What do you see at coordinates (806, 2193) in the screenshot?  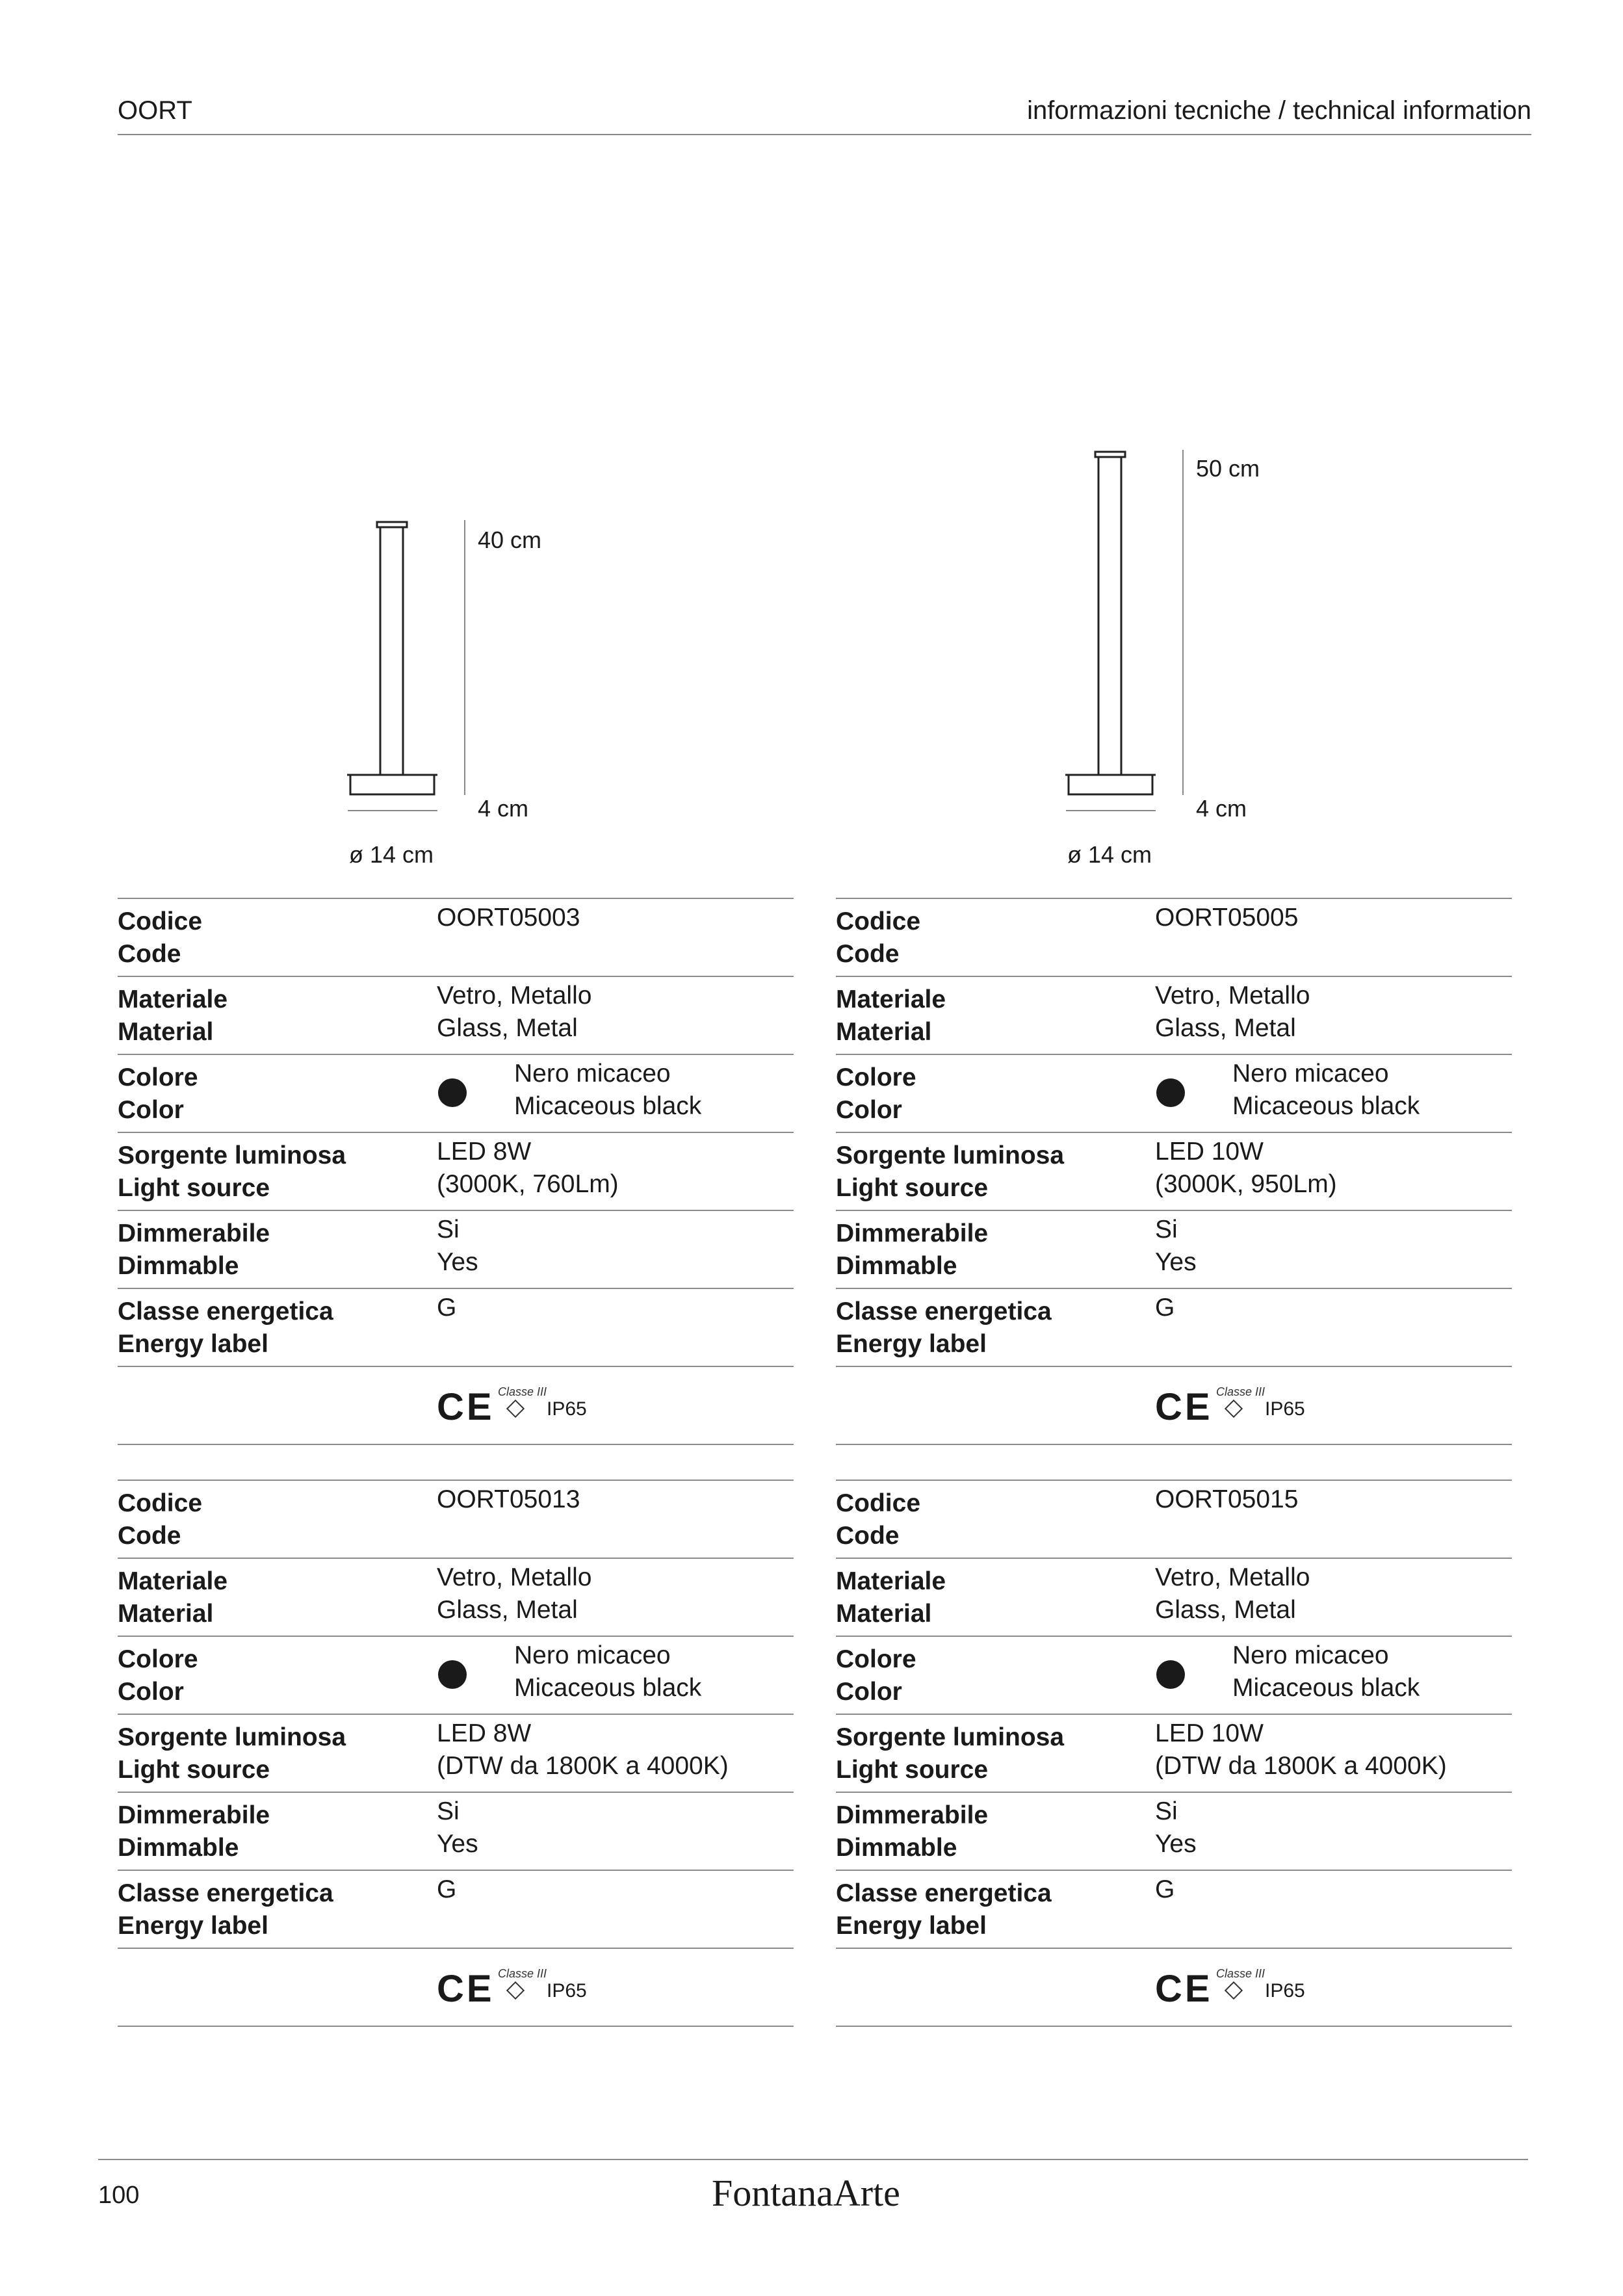 I see `brand-logo: FontanaArte` at bounding box center [806, 2193].